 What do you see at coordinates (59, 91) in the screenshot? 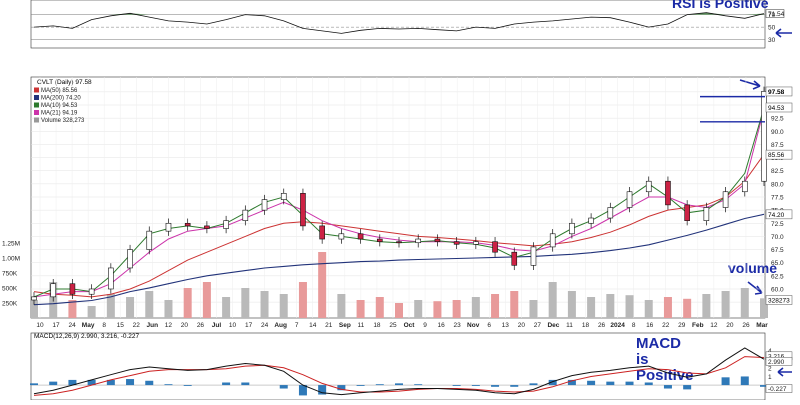
I see `legend-entry: MA(50) 85.56` at bounding box center [59, 91].